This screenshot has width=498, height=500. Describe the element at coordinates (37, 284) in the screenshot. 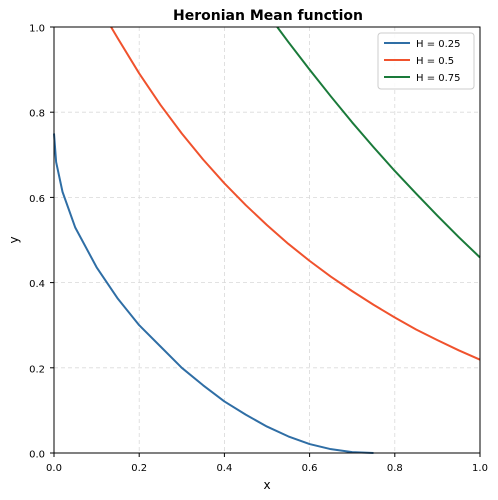

I see `y-tick-label: 0.4` at that location.